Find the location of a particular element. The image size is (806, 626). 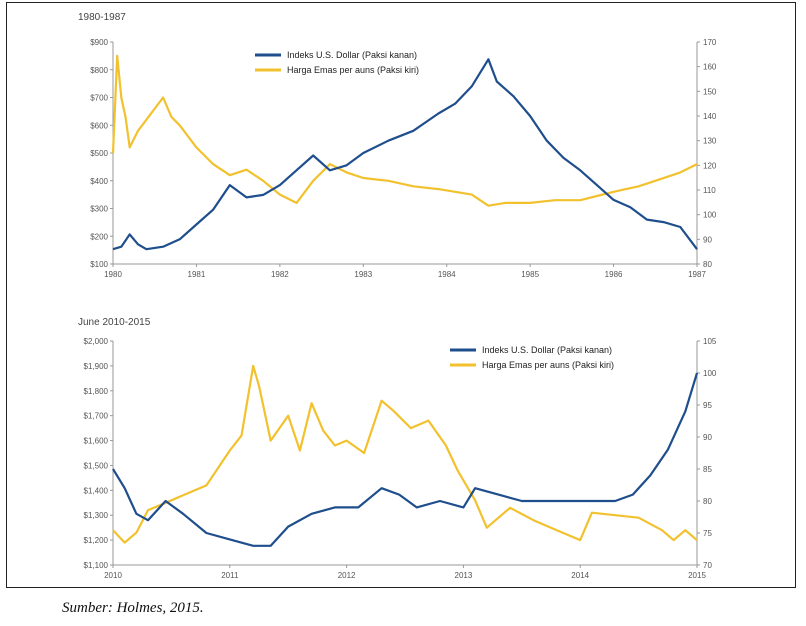

right-tick-label: 110 is located at coordinates (709, 190).